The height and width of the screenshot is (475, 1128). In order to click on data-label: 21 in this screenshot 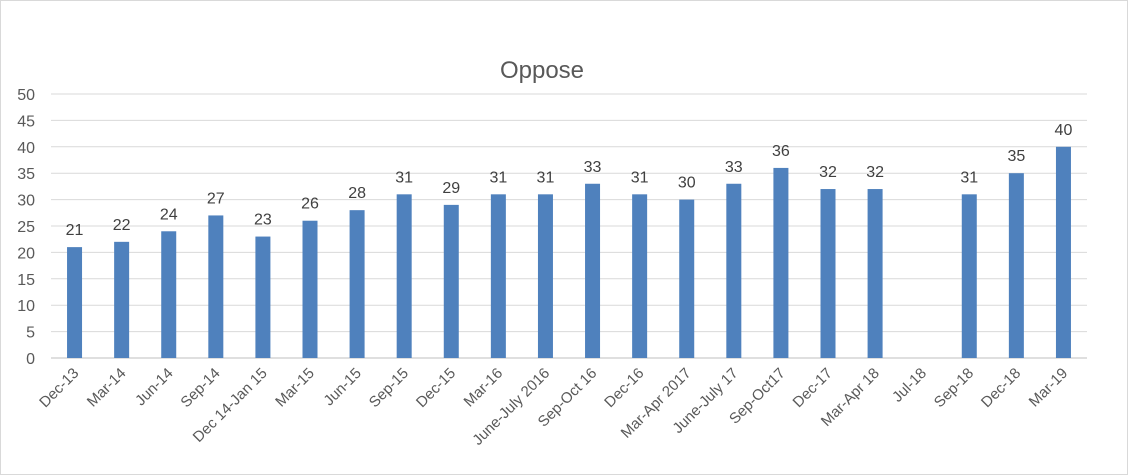, I will do `click(75, 230)`.